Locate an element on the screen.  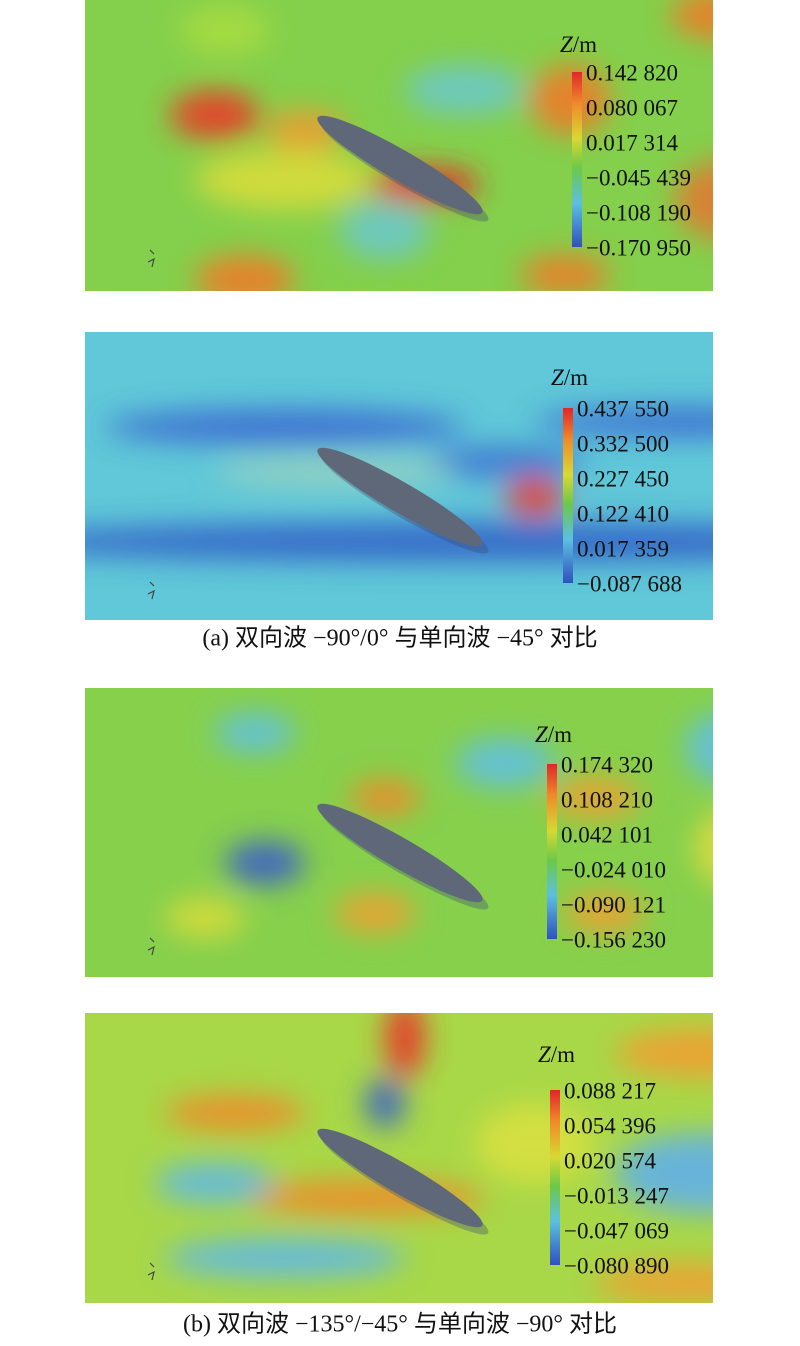
legend-label: 0.017 359 is located at coordinates (623, 548).